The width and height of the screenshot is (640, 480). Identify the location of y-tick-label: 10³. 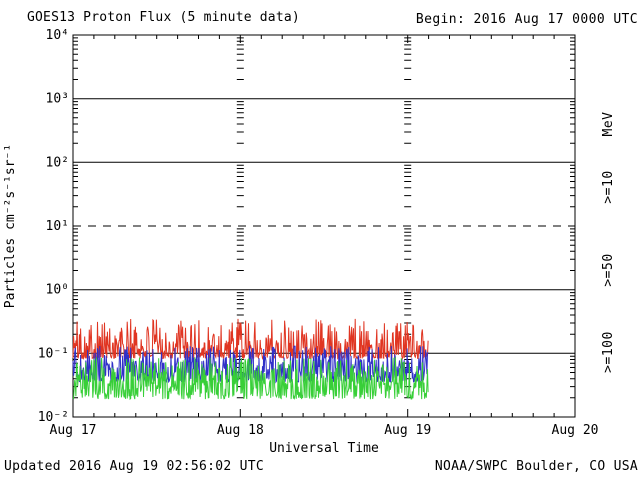
(57, 99).